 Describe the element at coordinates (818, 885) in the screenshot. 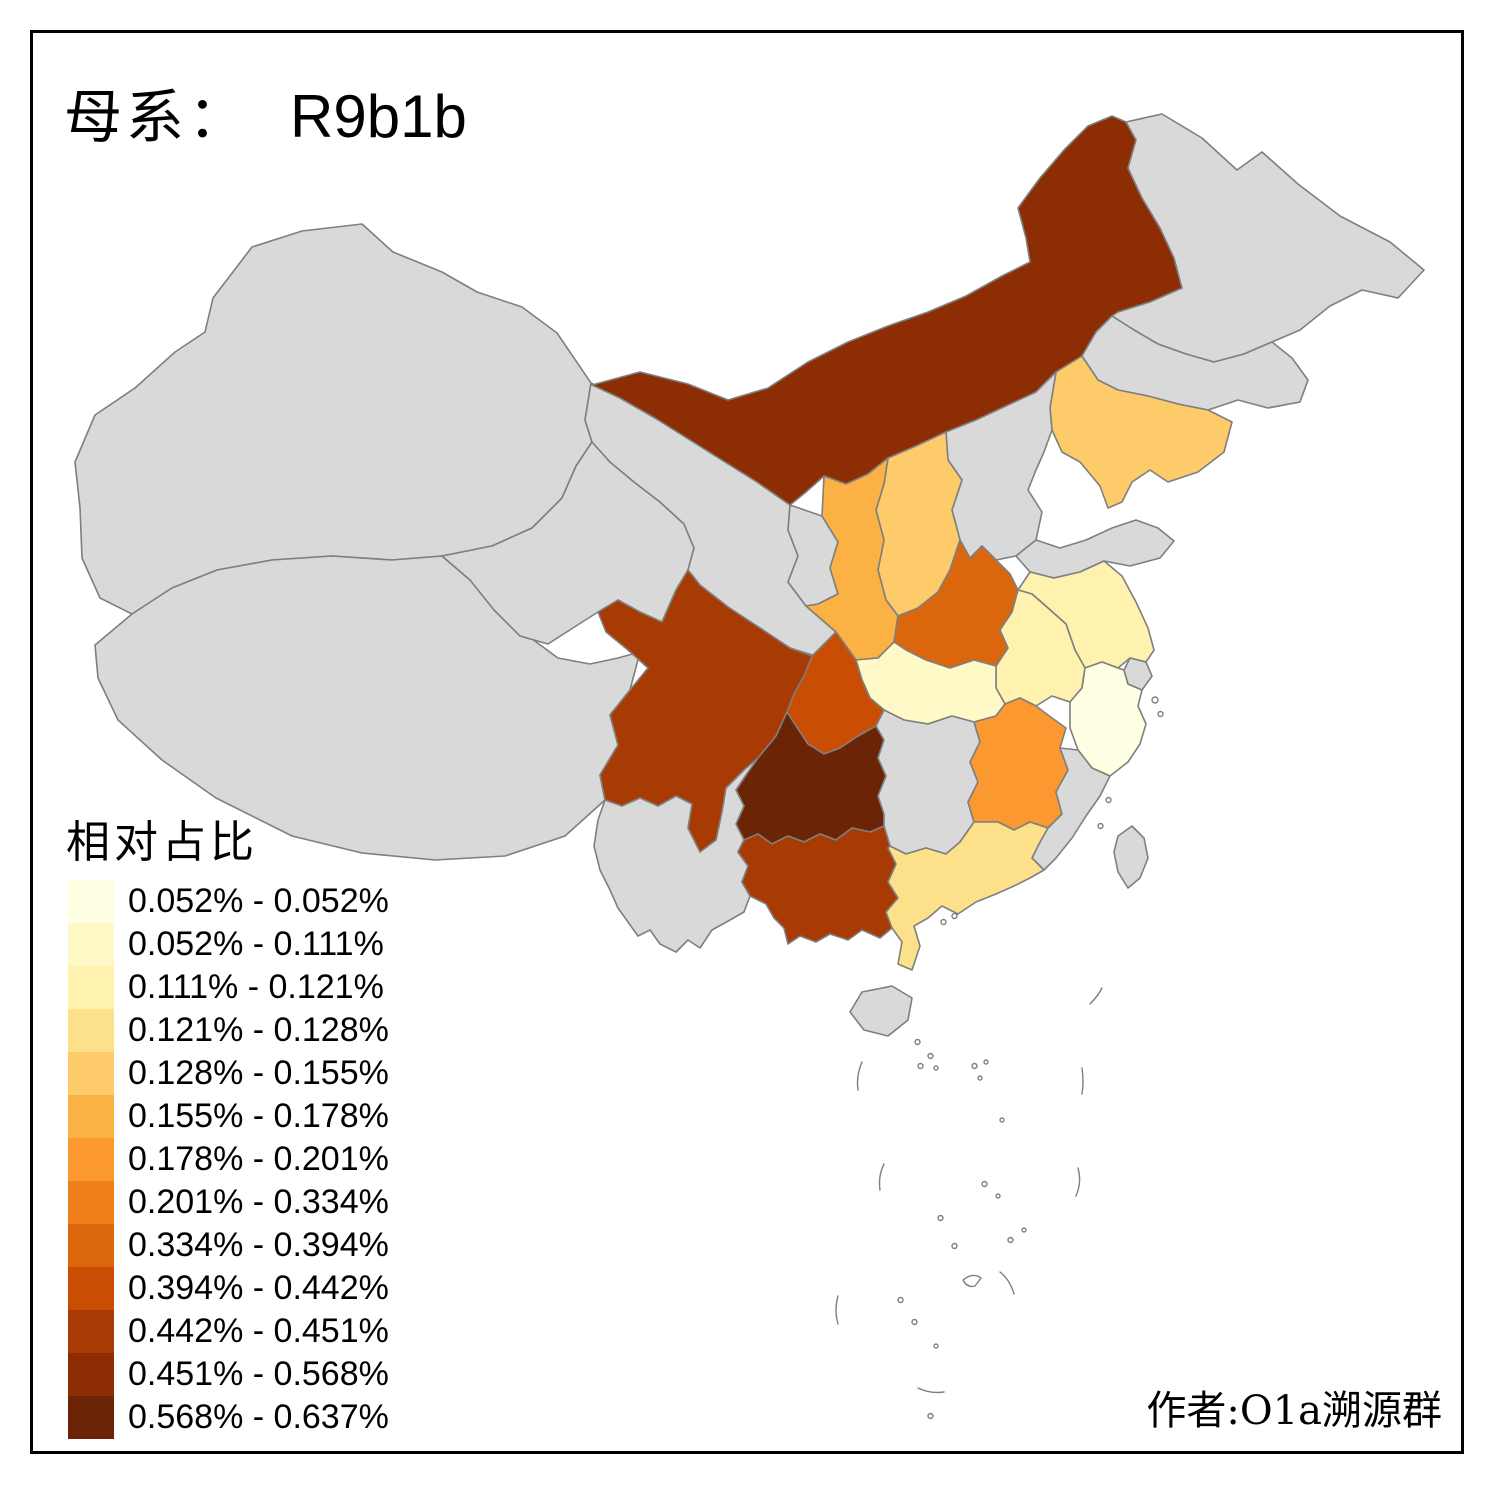

I see `province-guangxi` at that location.